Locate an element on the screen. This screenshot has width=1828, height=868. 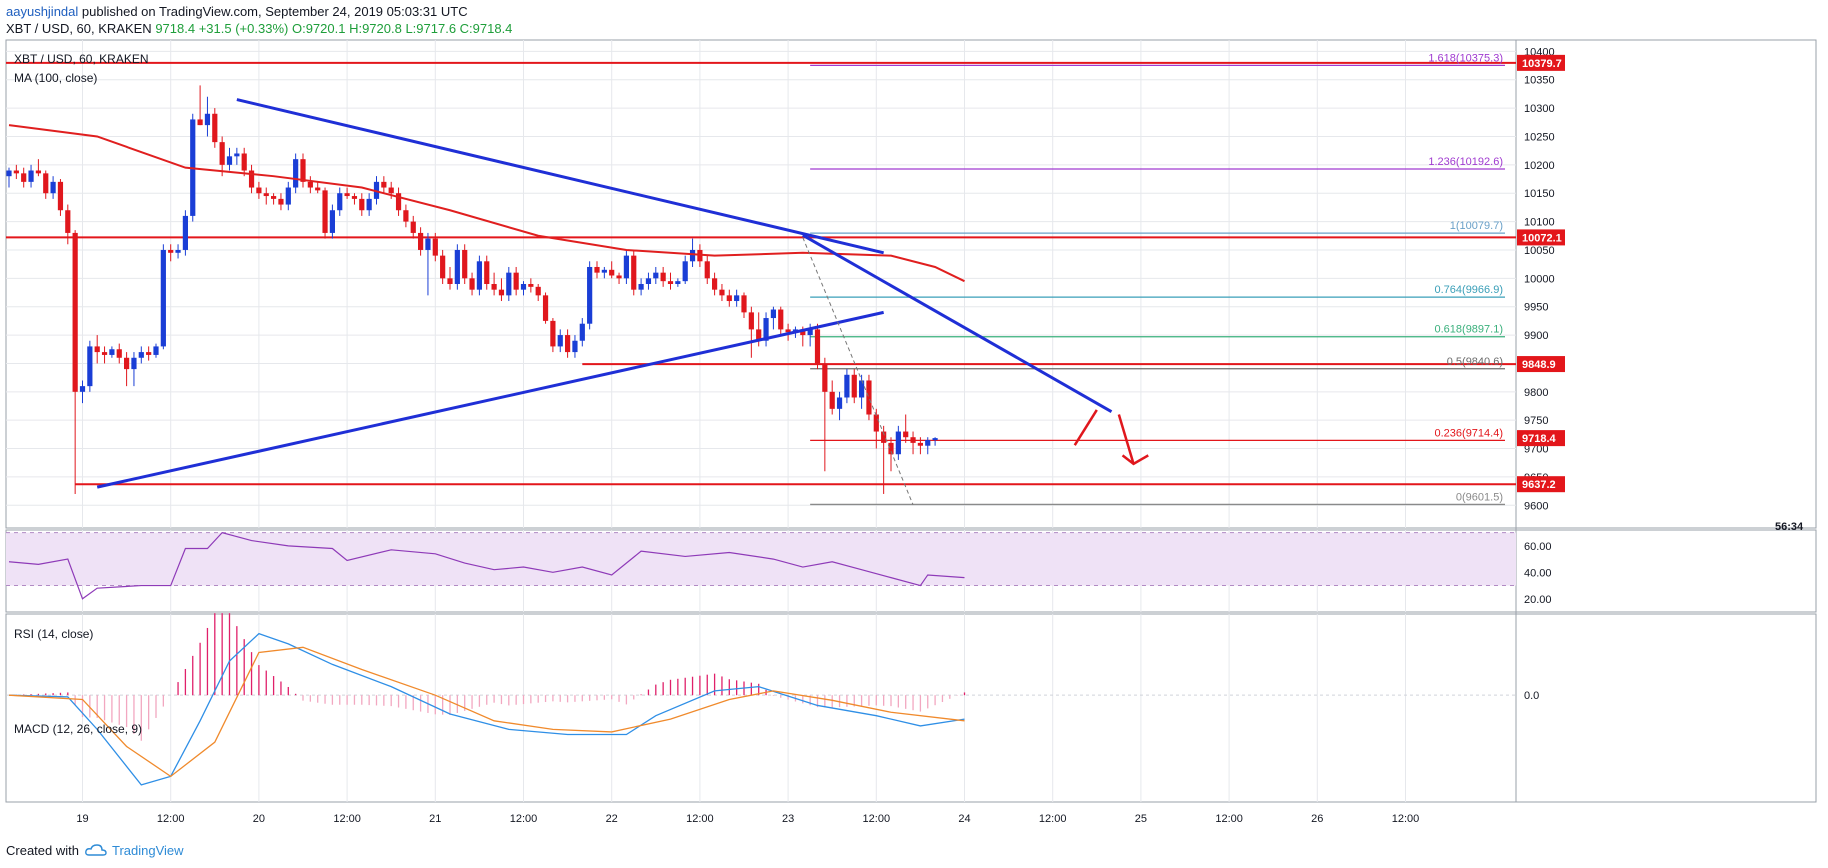
moving-average is located at coordinates (486, 203).